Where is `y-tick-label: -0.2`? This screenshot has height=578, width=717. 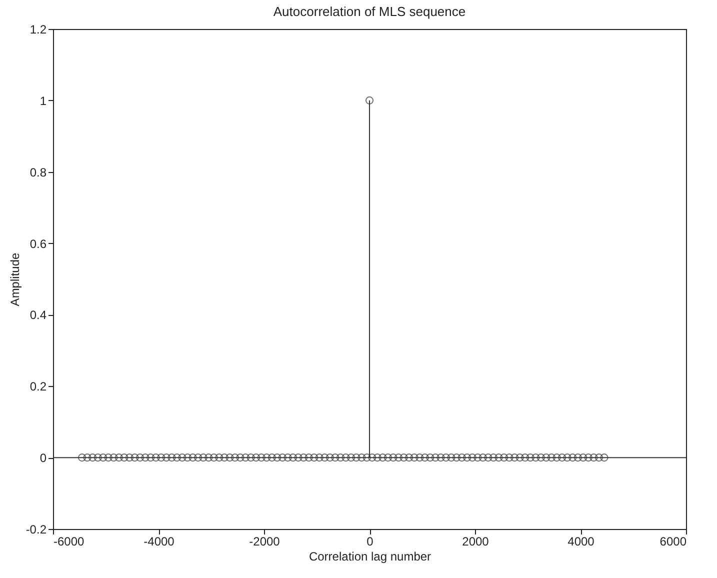 y-tick-label: -0.2 is located at coordinates (36, 529).